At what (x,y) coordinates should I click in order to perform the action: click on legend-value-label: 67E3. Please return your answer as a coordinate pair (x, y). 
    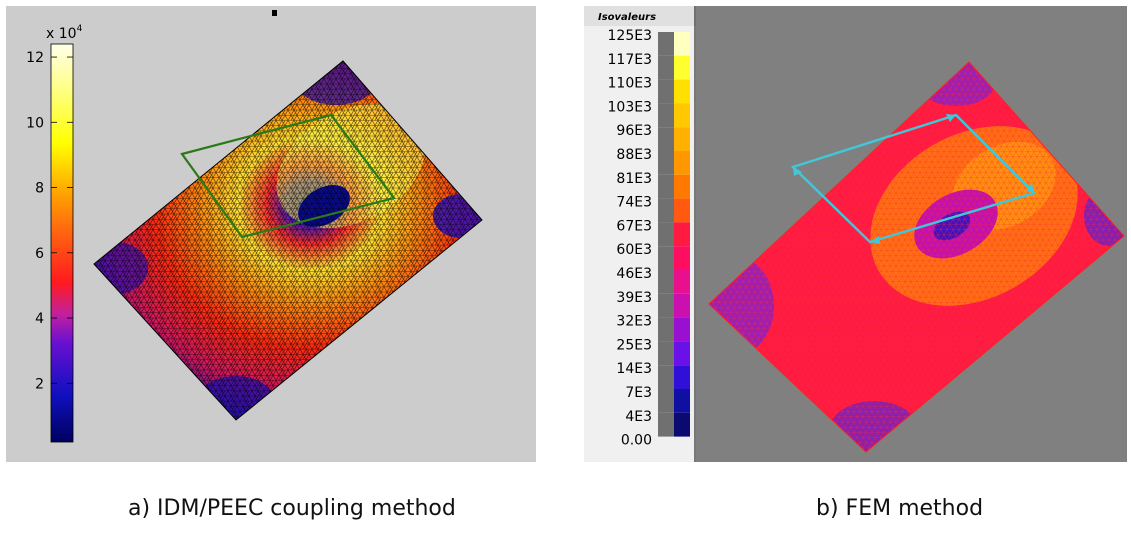
    Looking at the image, I should click on (634, 226).